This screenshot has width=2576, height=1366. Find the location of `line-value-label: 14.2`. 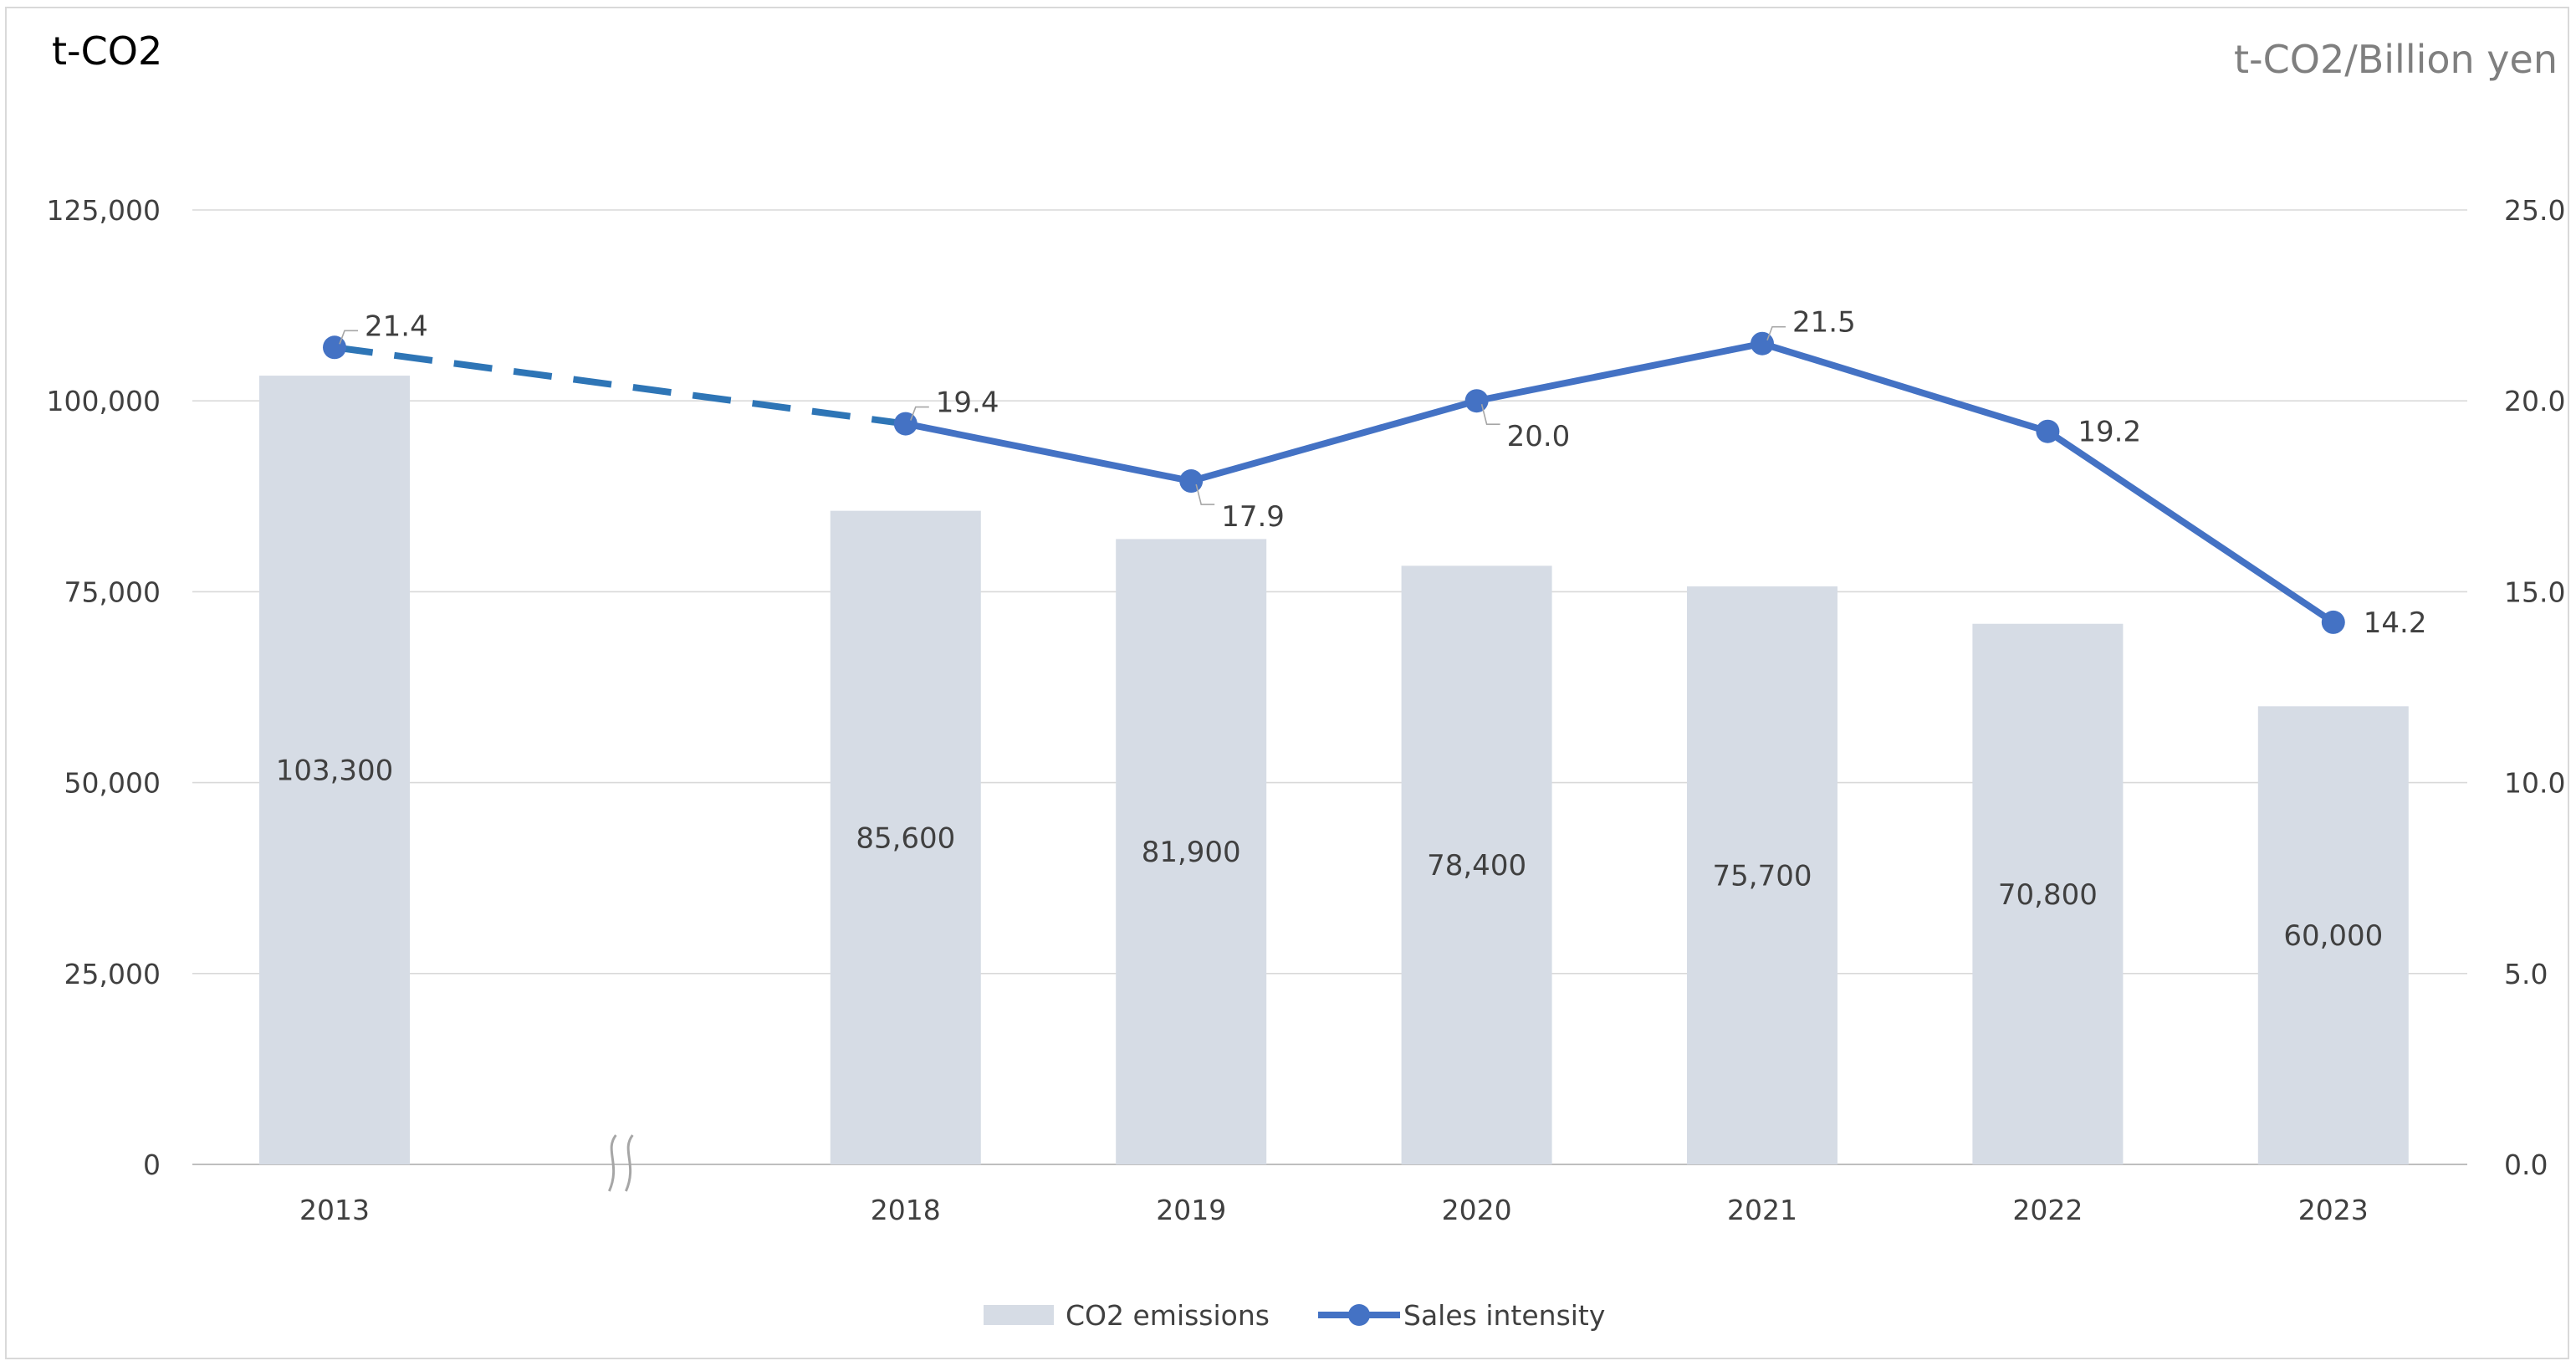

line-value-label: 14.2 is located at coordinates (2395, 623).